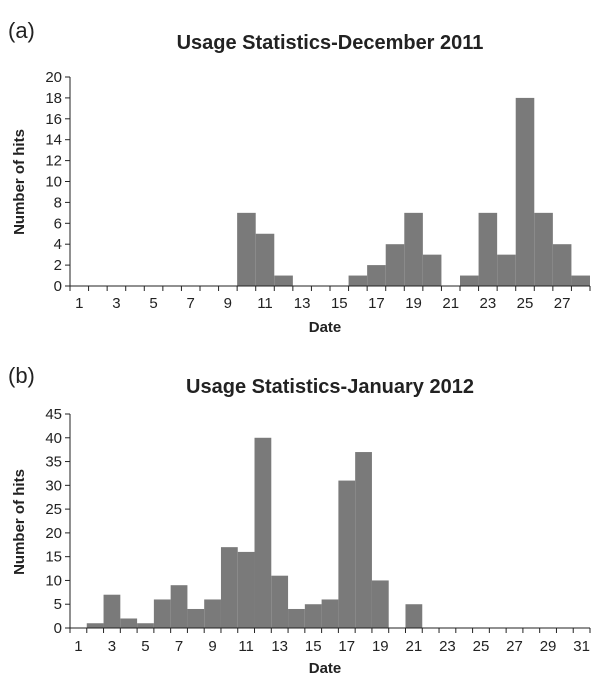  What do you see at coordinates (53, 182) in the screenshot?
I see `y-tick-label-a-10: 10` at bounding box center [53, 182].